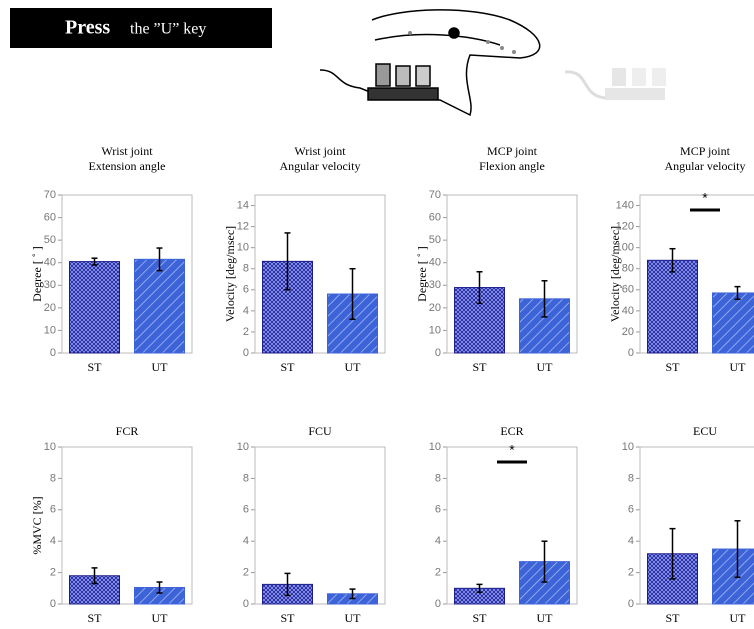 The image size is (754, 629). What do you see at coordinates (320, 431) in the screenshot?
I see `chart-title: FCU` at bounding box center [320, 431].